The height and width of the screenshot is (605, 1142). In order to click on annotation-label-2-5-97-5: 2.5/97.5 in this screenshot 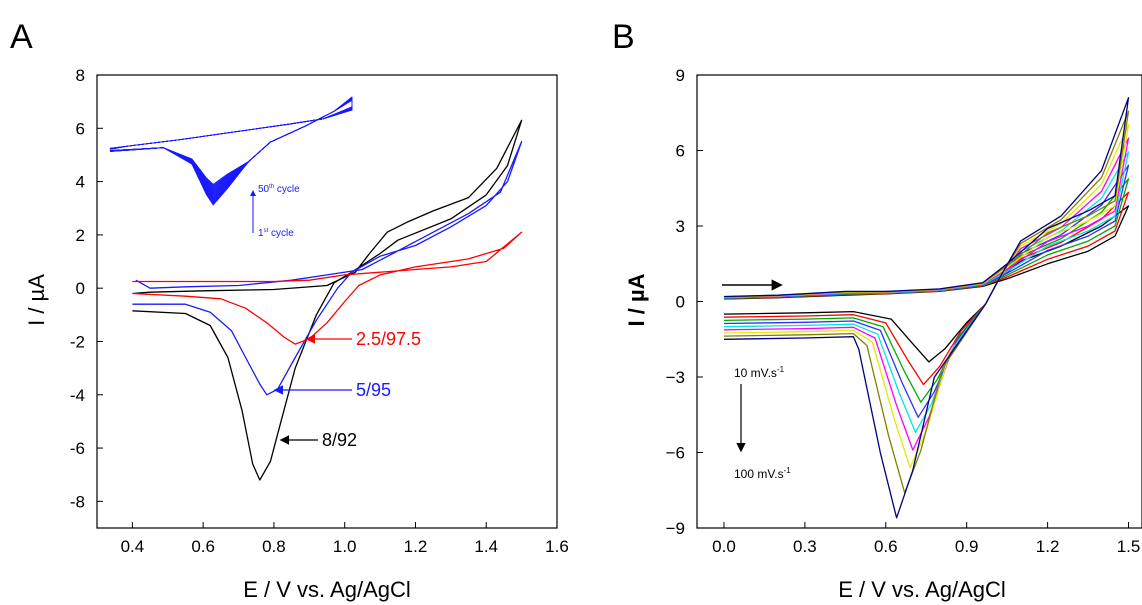, I will do `click(388, 339)`.